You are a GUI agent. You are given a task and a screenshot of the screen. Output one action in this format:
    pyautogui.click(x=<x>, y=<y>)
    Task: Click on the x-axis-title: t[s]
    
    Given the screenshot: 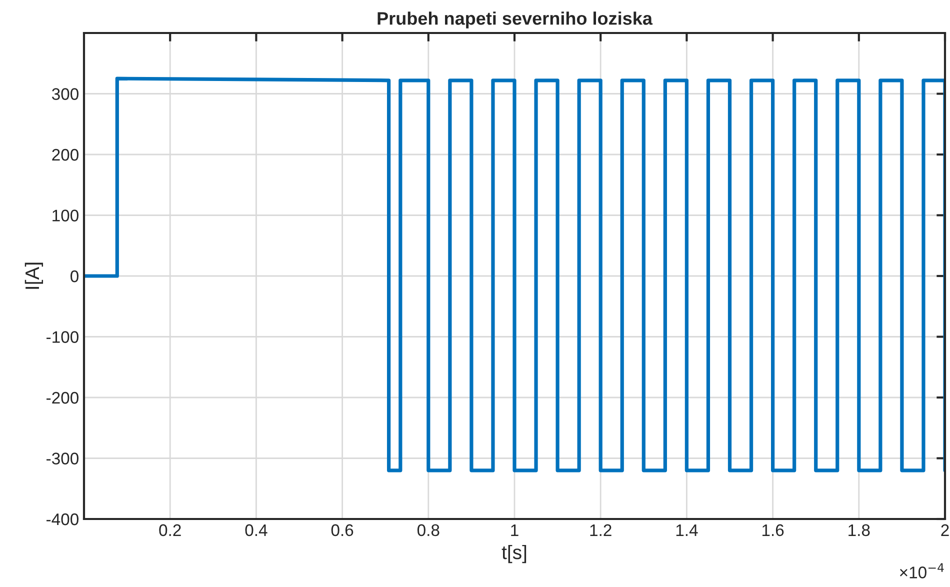 What is the action you would take?
    pyautogui.click(x=514, y=554)
    